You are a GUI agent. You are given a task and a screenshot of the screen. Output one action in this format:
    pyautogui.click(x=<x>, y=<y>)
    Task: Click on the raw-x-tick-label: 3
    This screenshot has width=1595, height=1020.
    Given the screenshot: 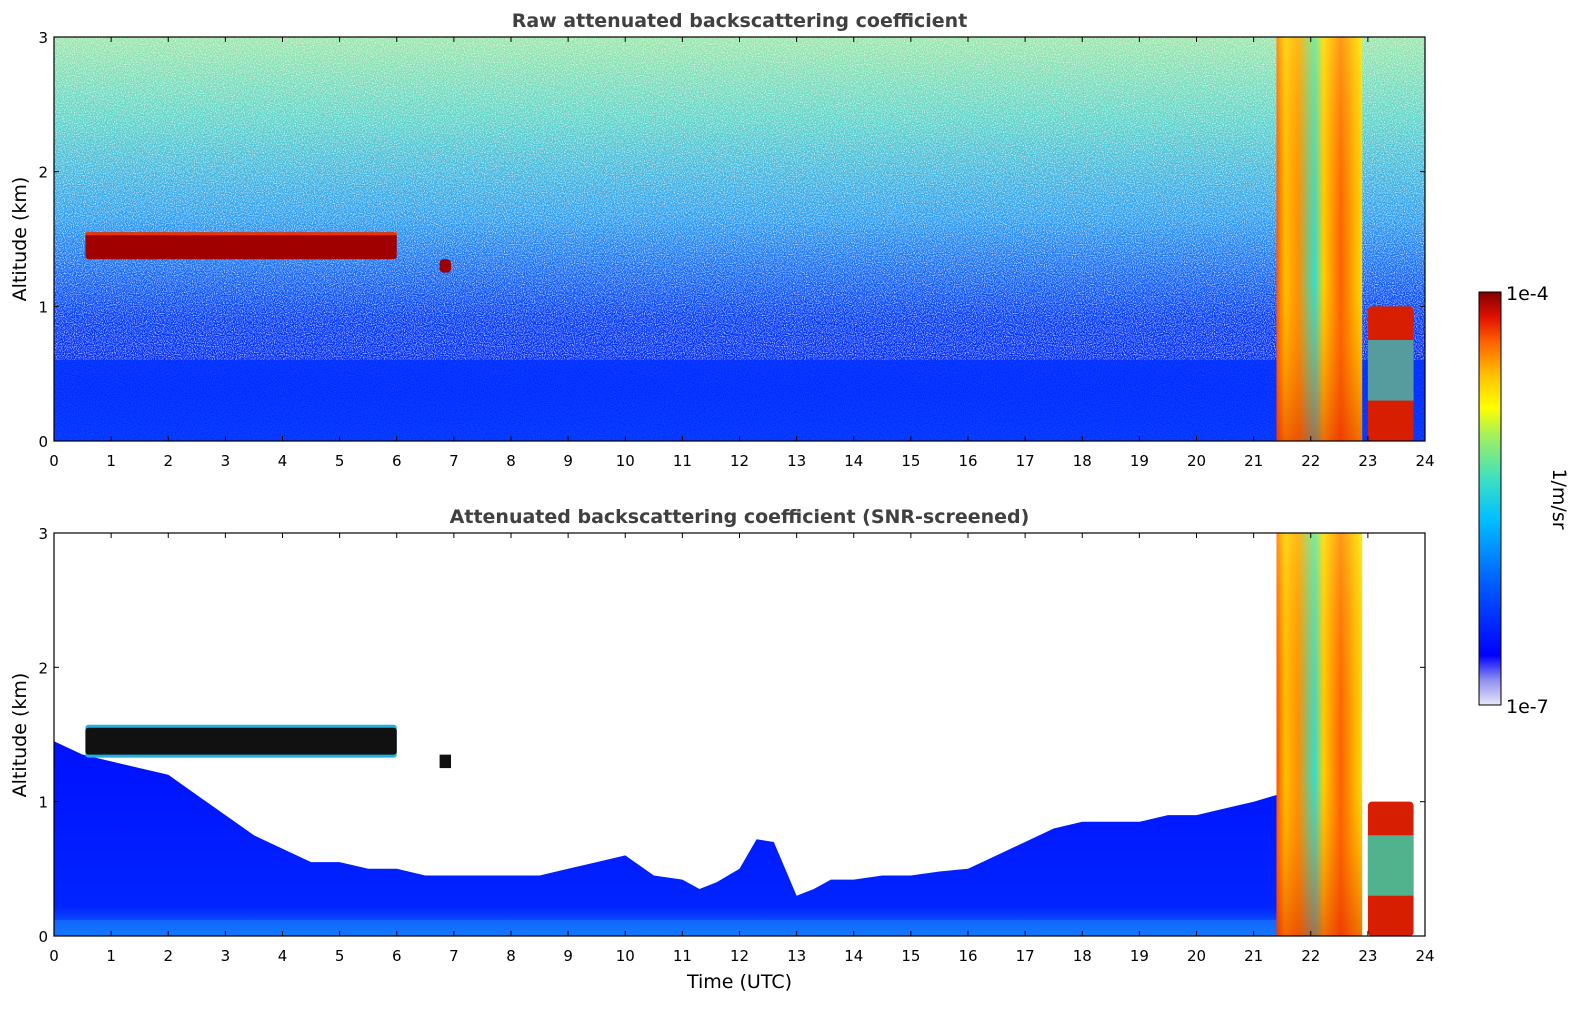 What is the action you would take?
    pyautogui.click(x=226, y=461)
    